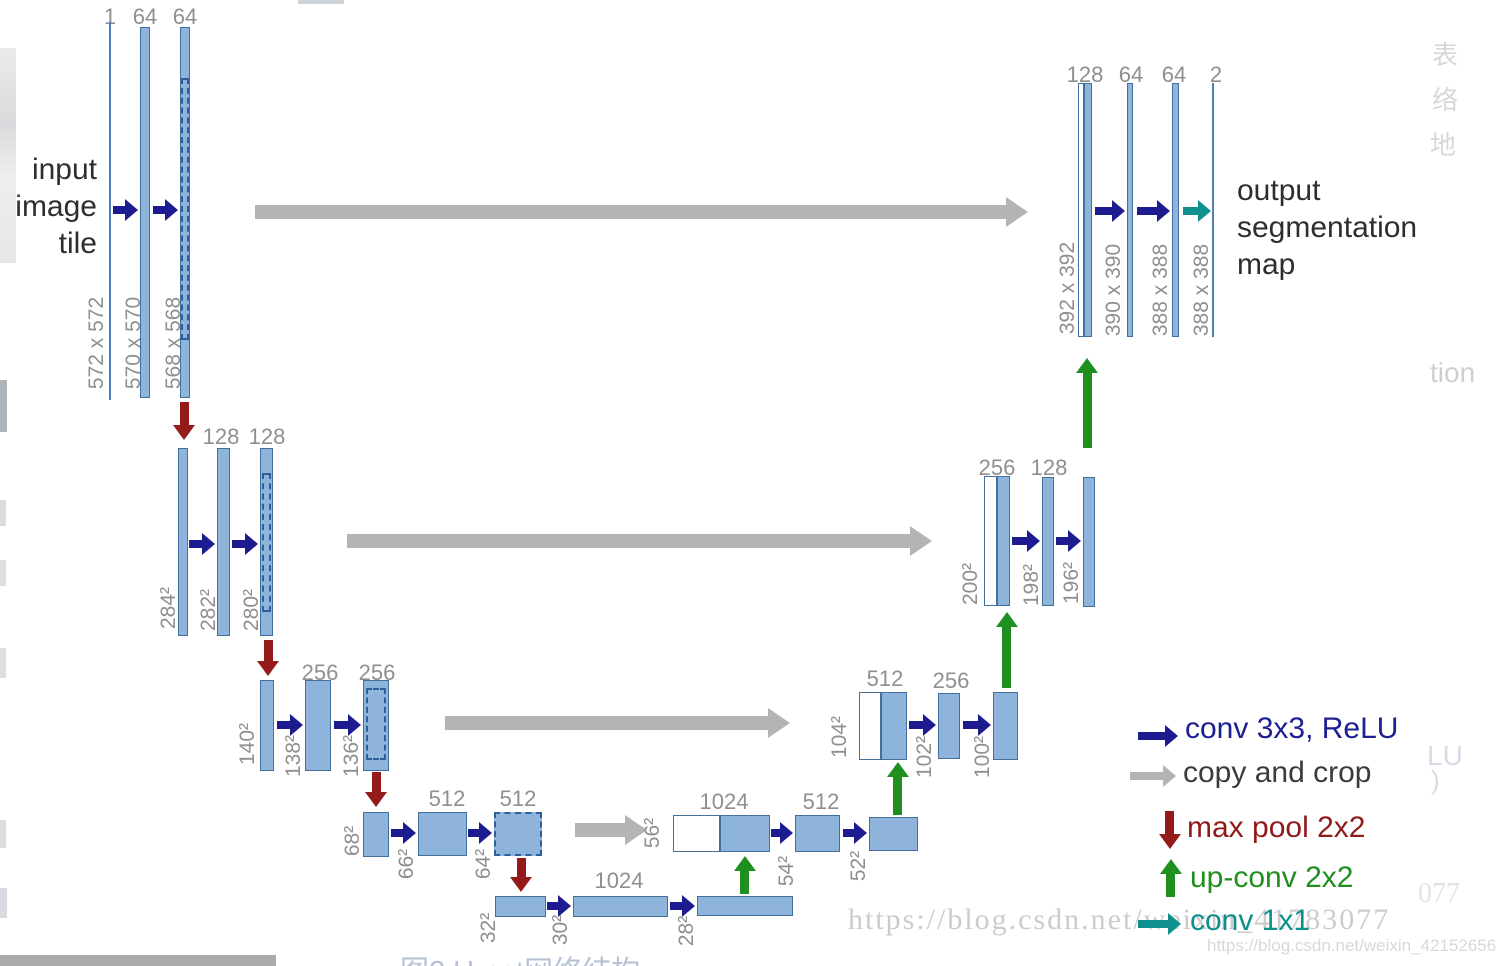 The height and width of the screenshot is (966, 1501). Describe the element at coordinates (1435, 780) in the screenshot. I see `ghost-text-paren: )` at that location.